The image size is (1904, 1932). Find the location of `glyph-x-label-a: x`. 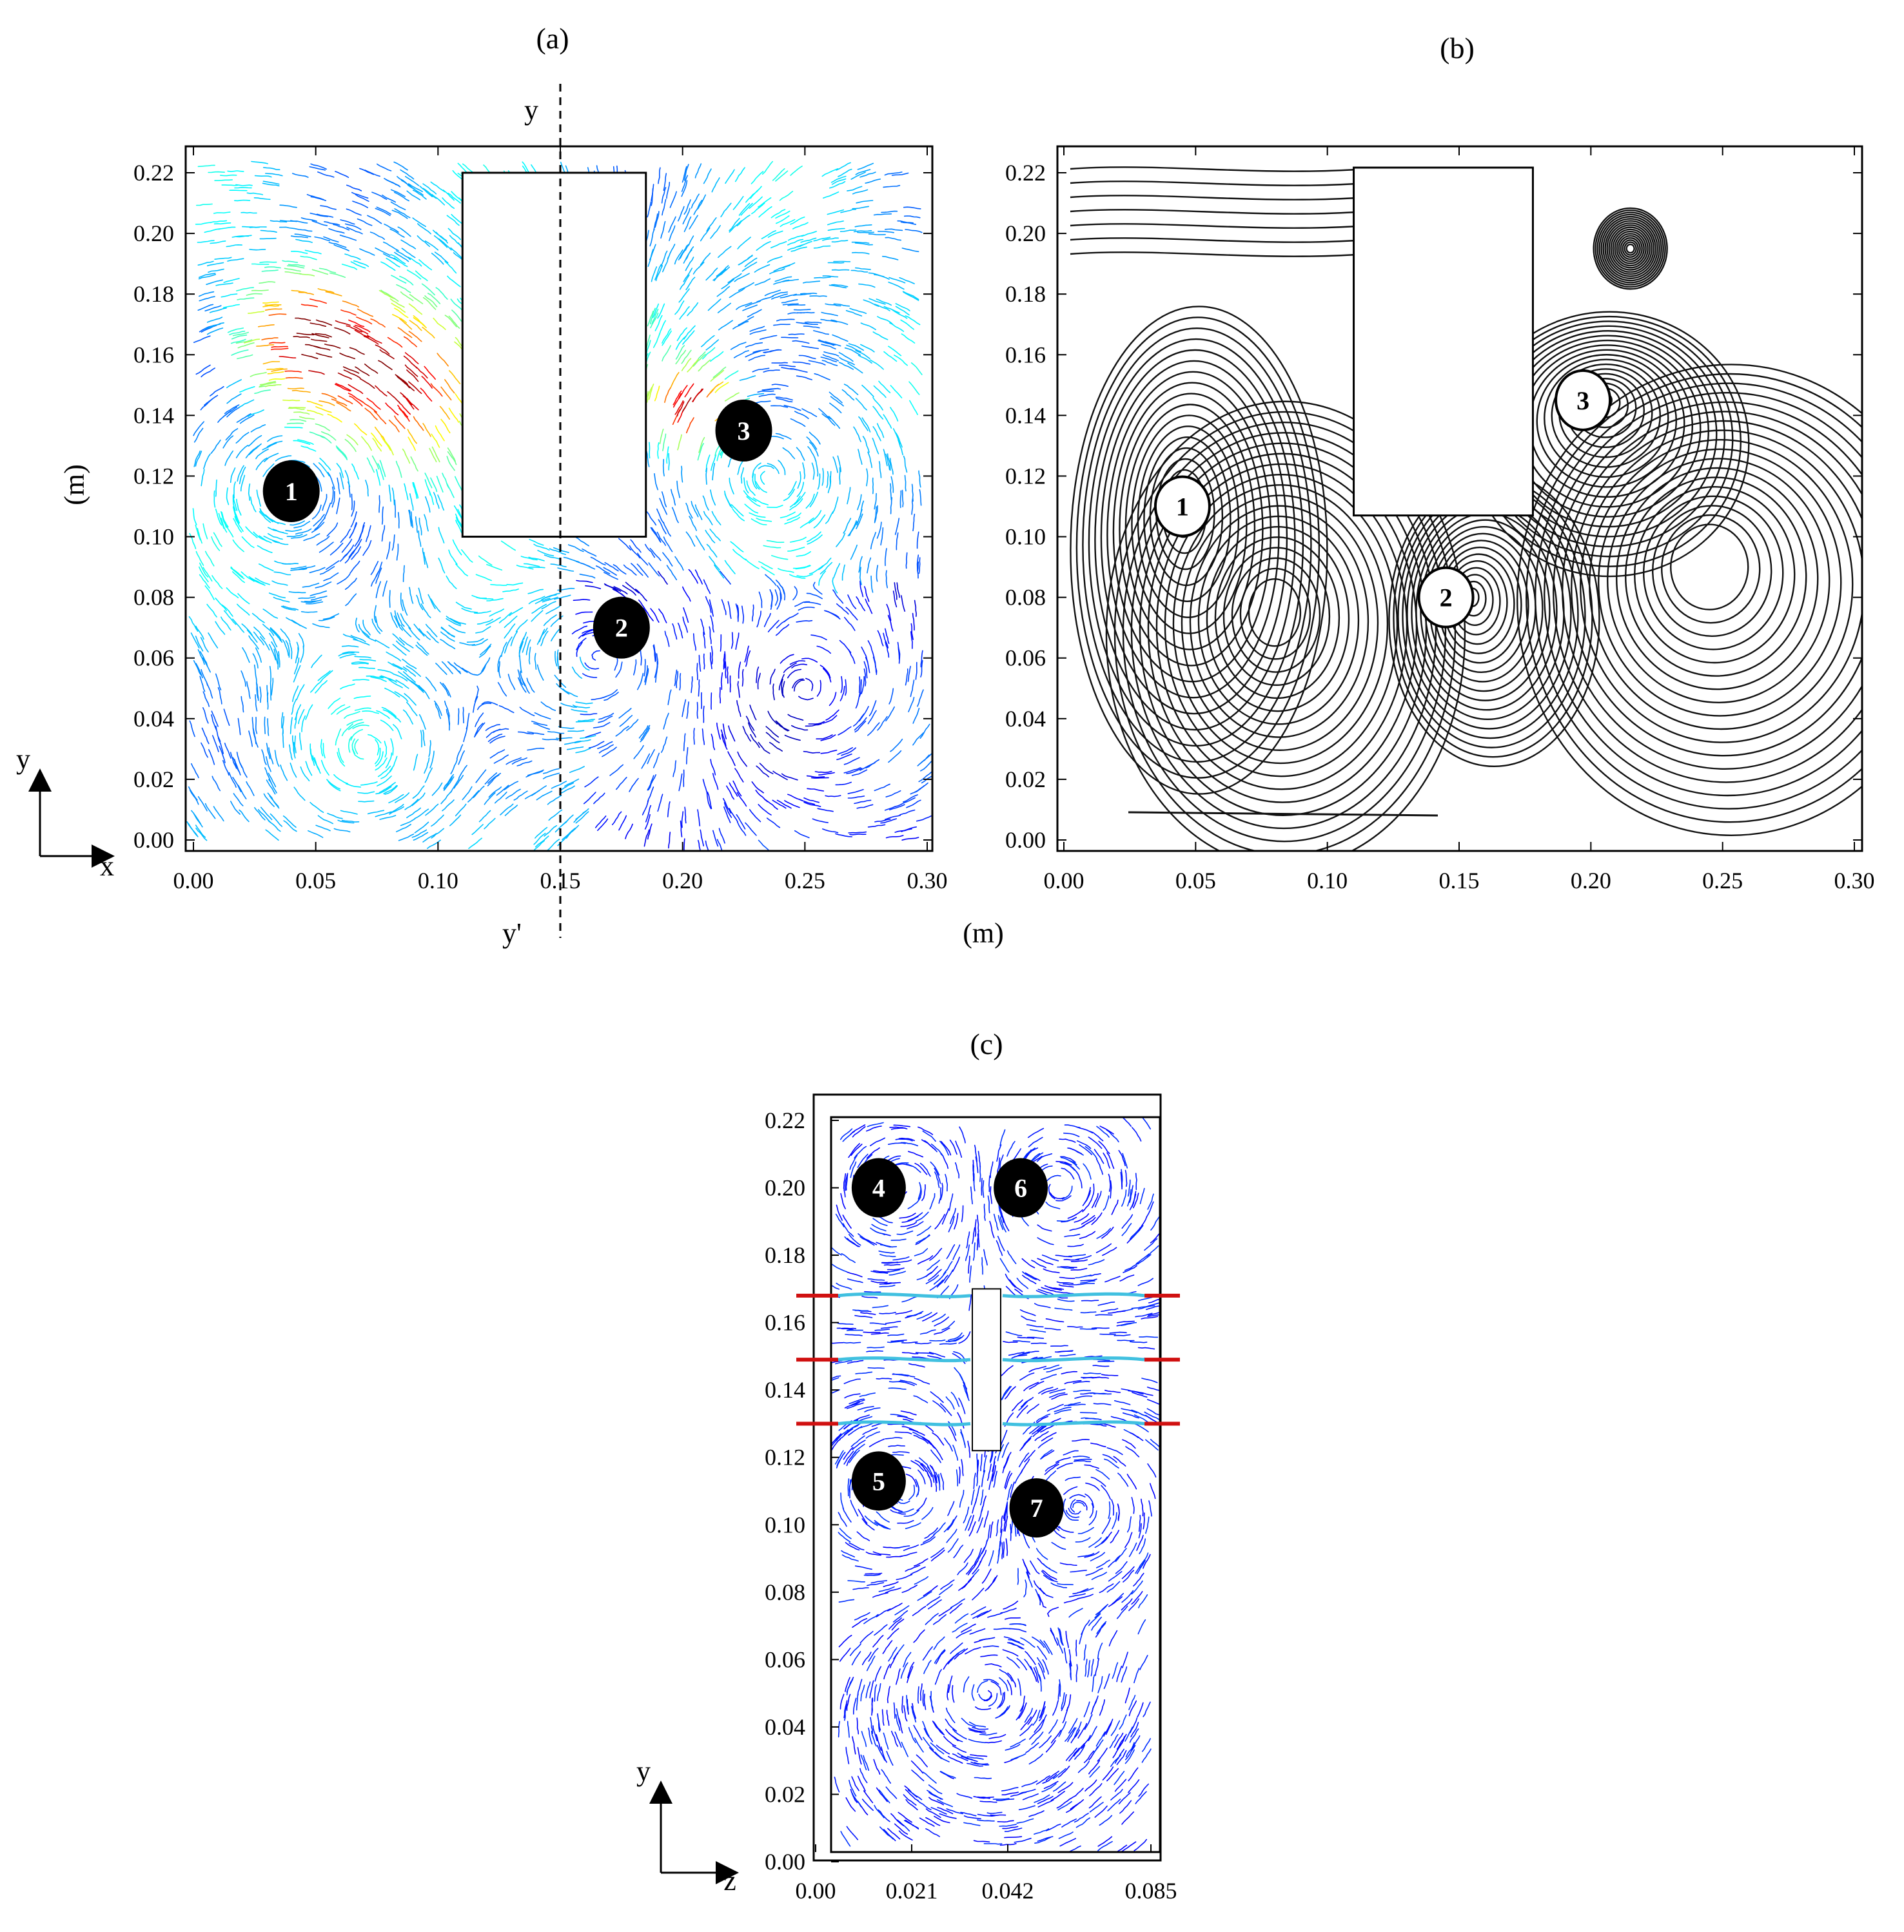

glyph-x-label-a: x is located at coordinates (107, 866).